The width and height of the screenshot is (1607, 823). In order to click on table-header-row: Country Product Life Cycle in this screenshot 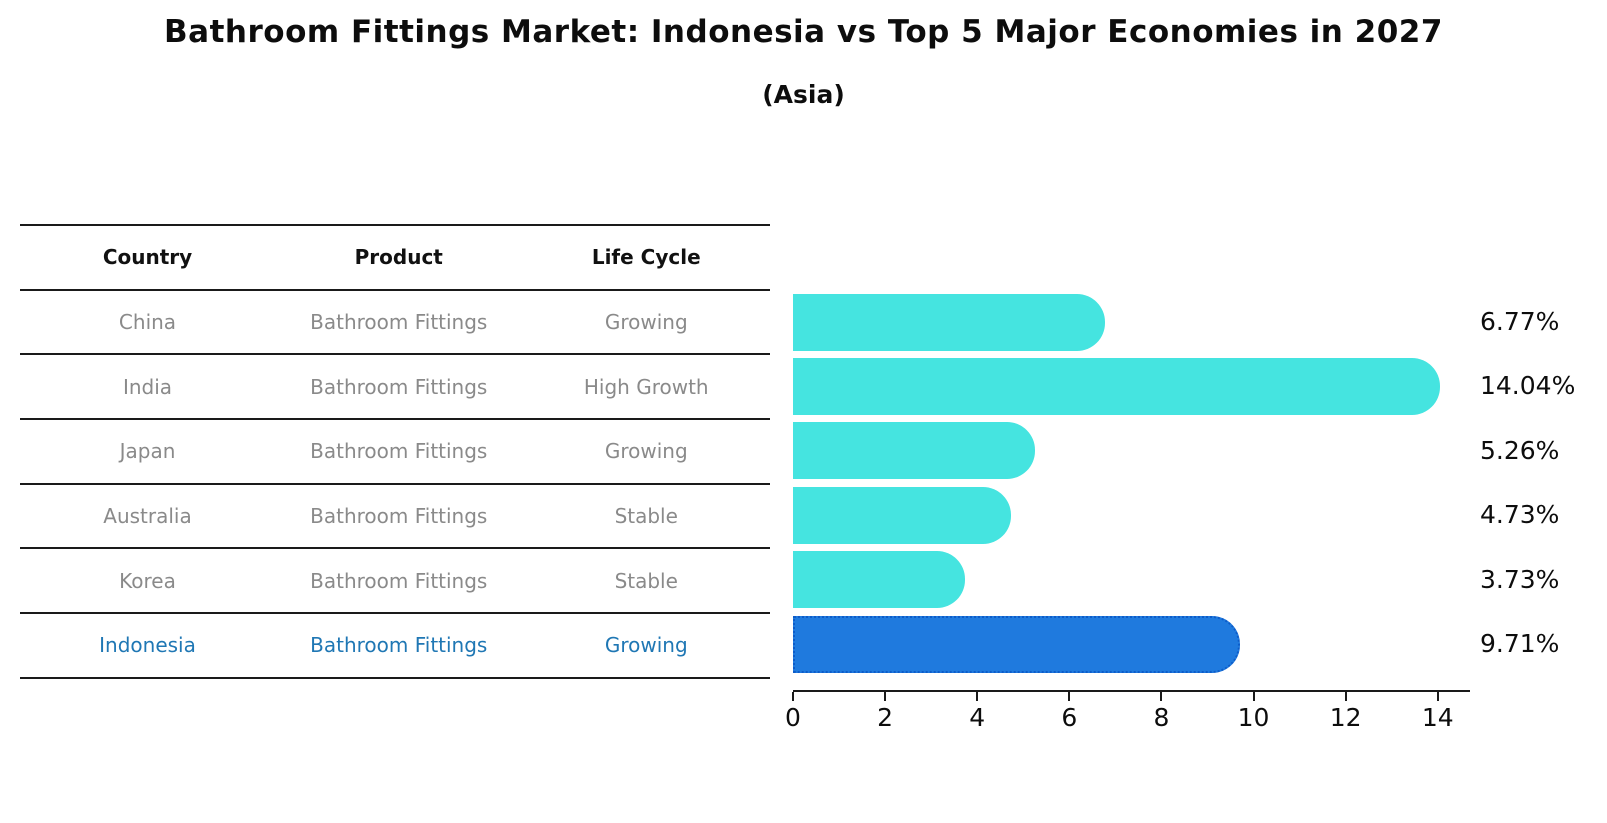, I will do `click(395, 257)`.